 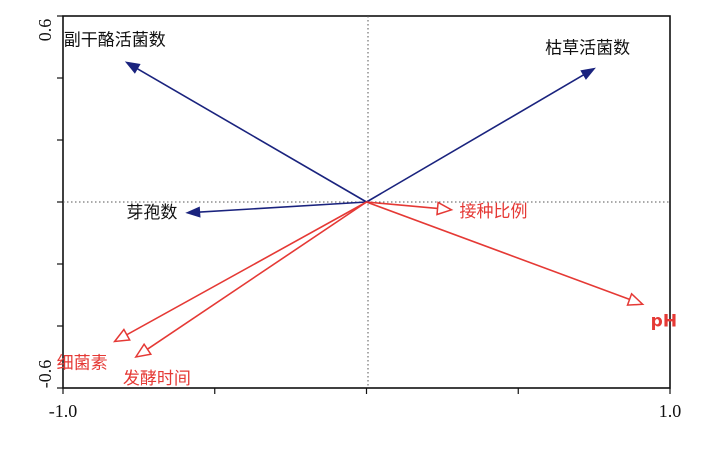 What do you see at coordinates (587, 49) in the screenshot?
I see `vector-label-0-1: 枯草活菌数` at bounding box center [587, 49].